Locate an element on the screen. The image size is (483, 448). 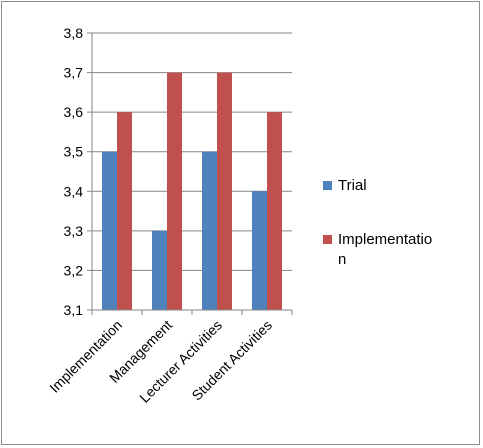
legend-label: Trial is located at coordinates (352, 185).